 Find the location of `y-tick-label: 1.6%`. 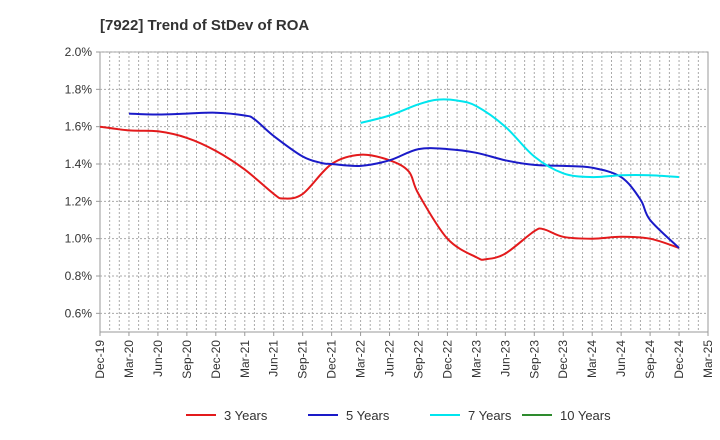

y-tick-label: 1.6% is located at coordinates (79, 127).